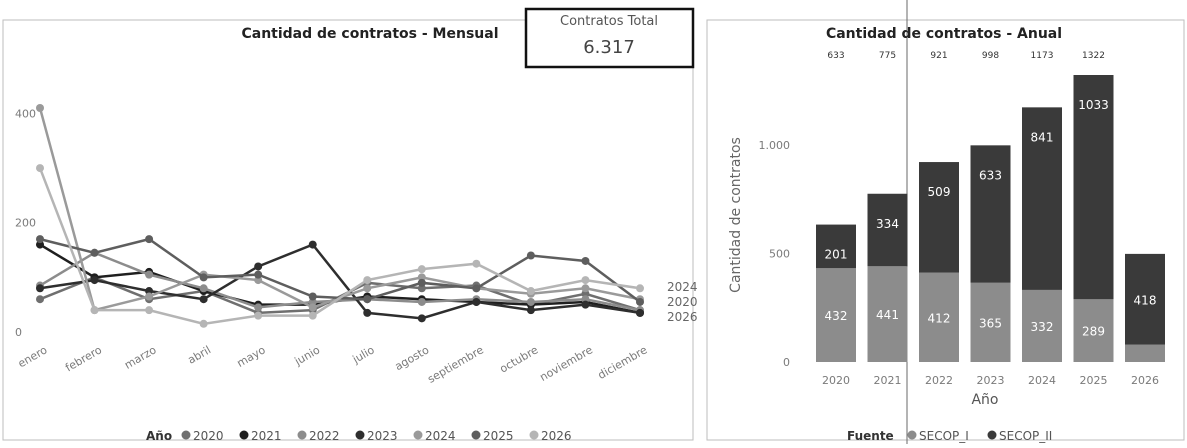 This screenshot has width=1187, height=448. I want to click on x-tick-label: agosto, so click(412, 358).